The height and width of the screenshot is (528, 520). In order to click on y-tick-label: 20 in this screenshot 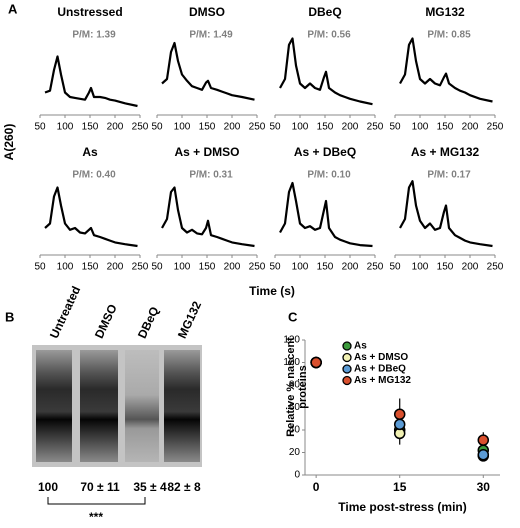, I will do `click(295, 452)`.